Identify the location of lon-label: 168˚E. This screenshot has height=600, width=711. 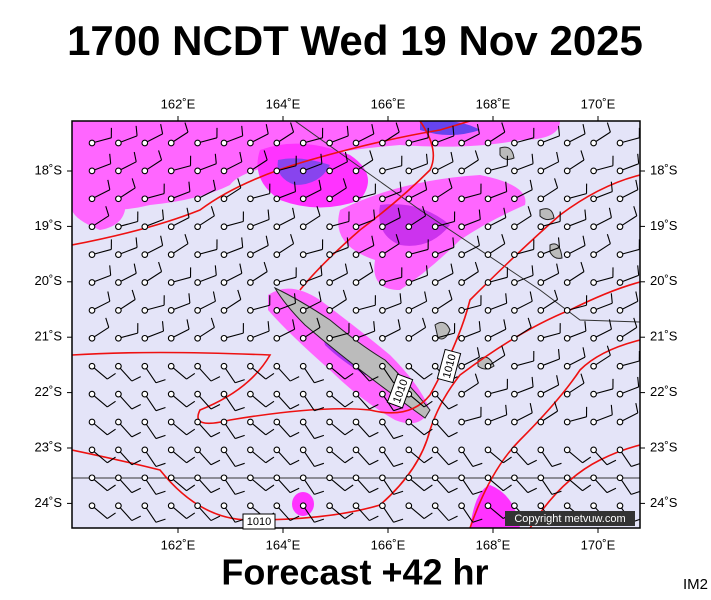
(493, 544).